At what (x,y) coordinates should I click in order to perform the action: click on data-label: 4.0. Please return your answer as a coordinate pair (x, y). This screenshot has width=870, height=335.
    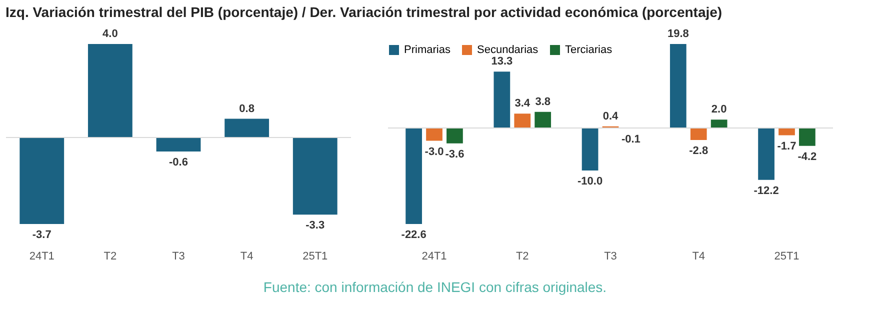
    Looking at the image, I should click on (110, 34).